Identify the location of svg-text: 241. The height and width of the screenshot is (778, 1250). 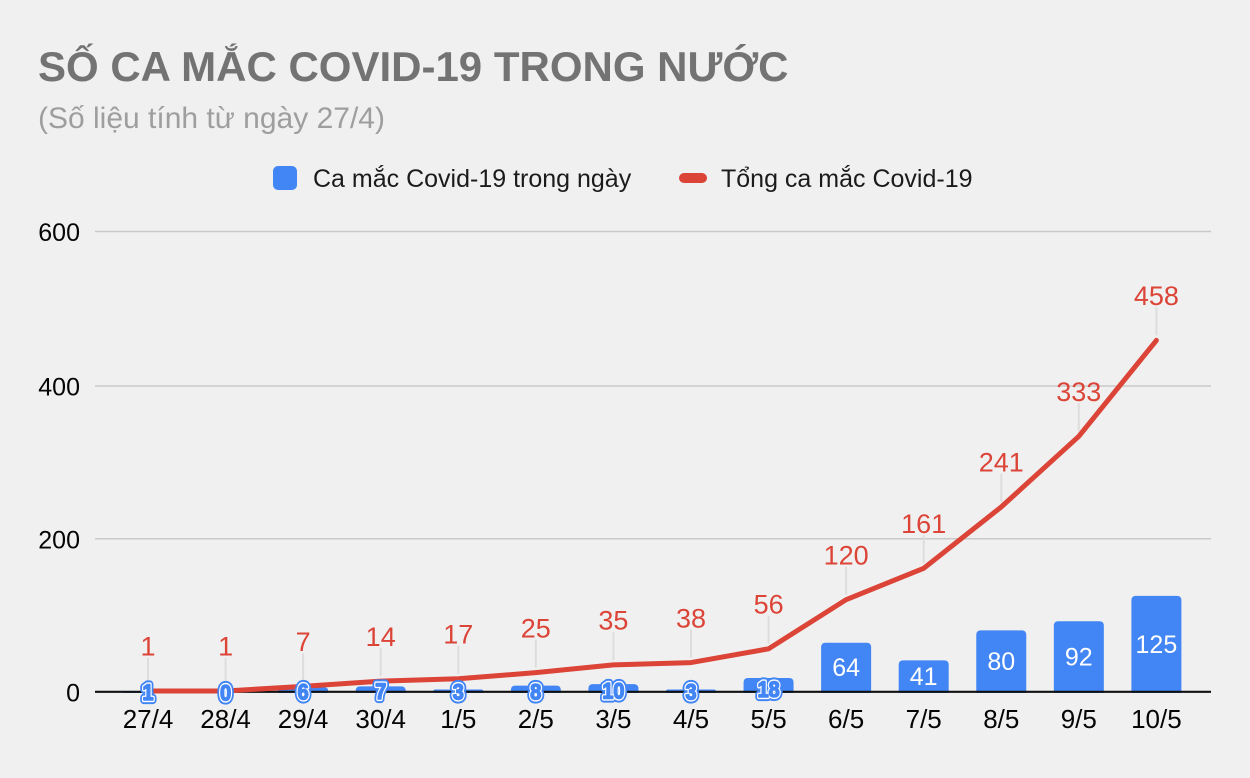
(1001, 463).